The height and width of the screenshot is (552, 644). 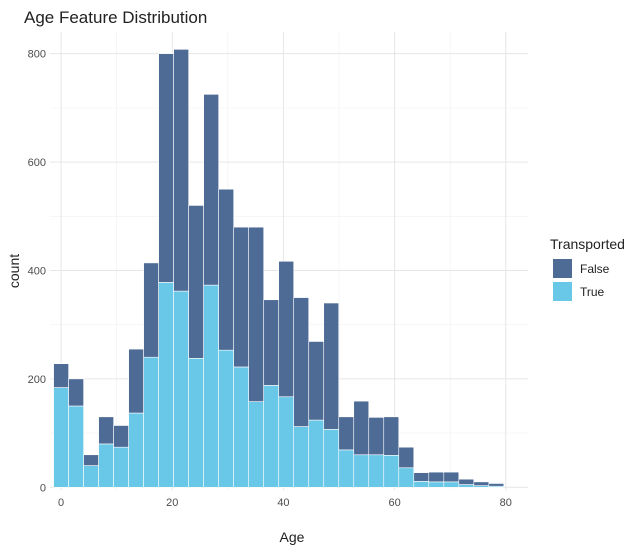 I want to click on legend-title: Transported, so click(x=587, y=244).